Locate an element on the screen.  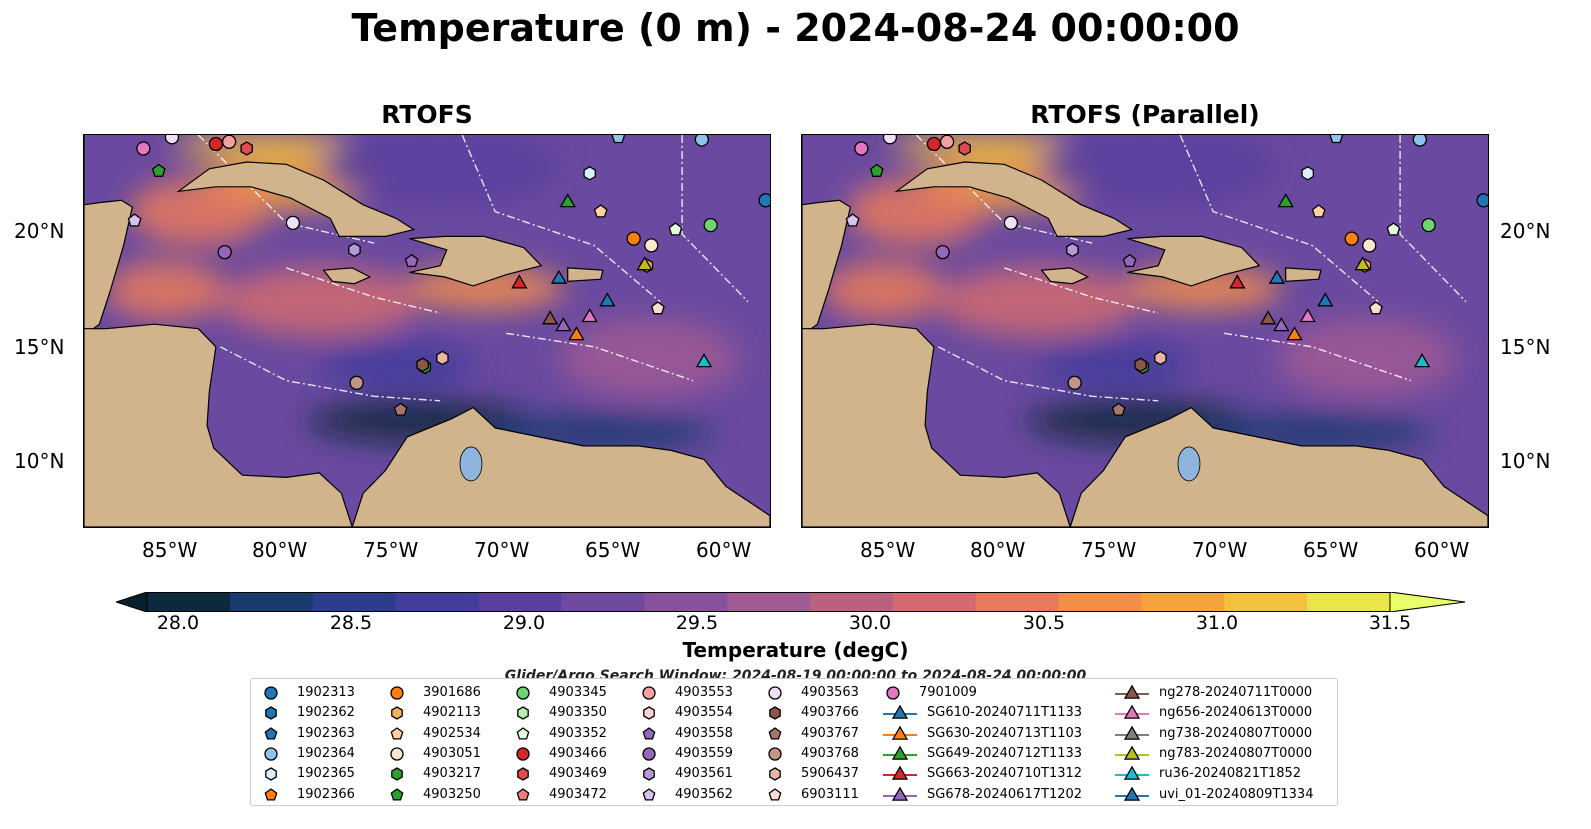
legend-label: 1902363 is located at coordinates (326, 733).